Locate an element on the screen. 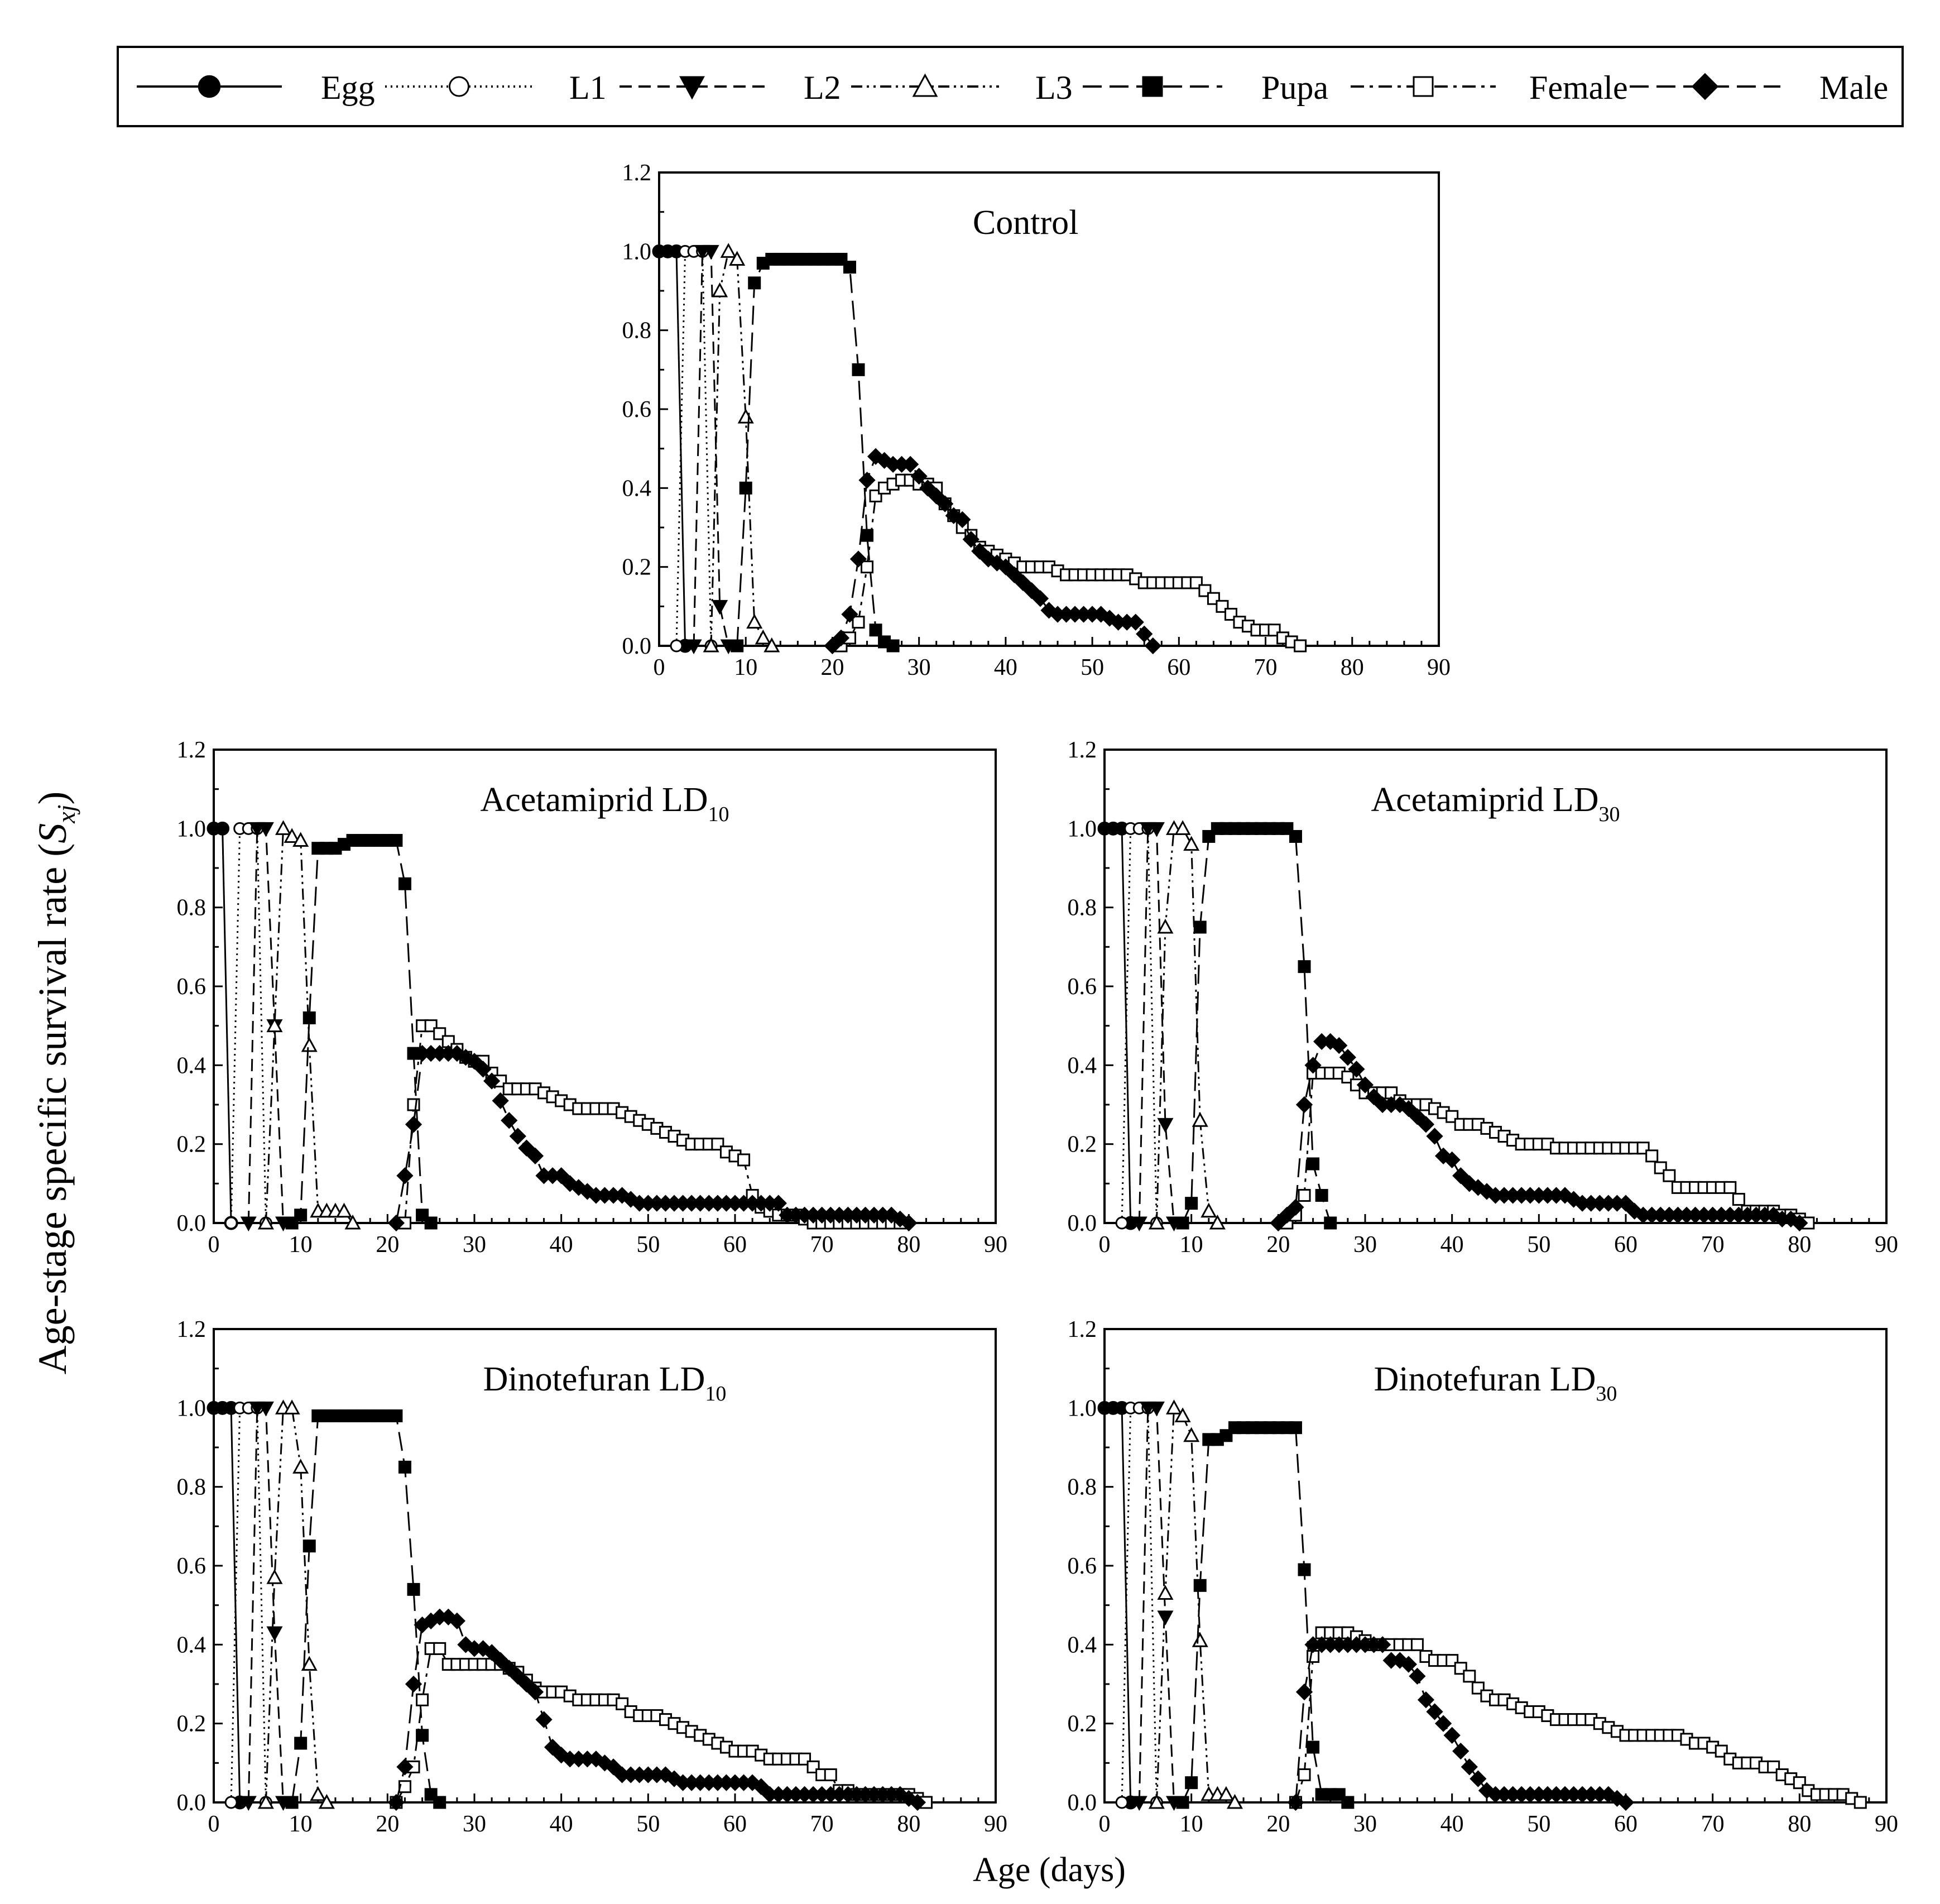 This screenshot has width=1940, height=1904. series-line-pupa is located at coordinates (361, 1032).